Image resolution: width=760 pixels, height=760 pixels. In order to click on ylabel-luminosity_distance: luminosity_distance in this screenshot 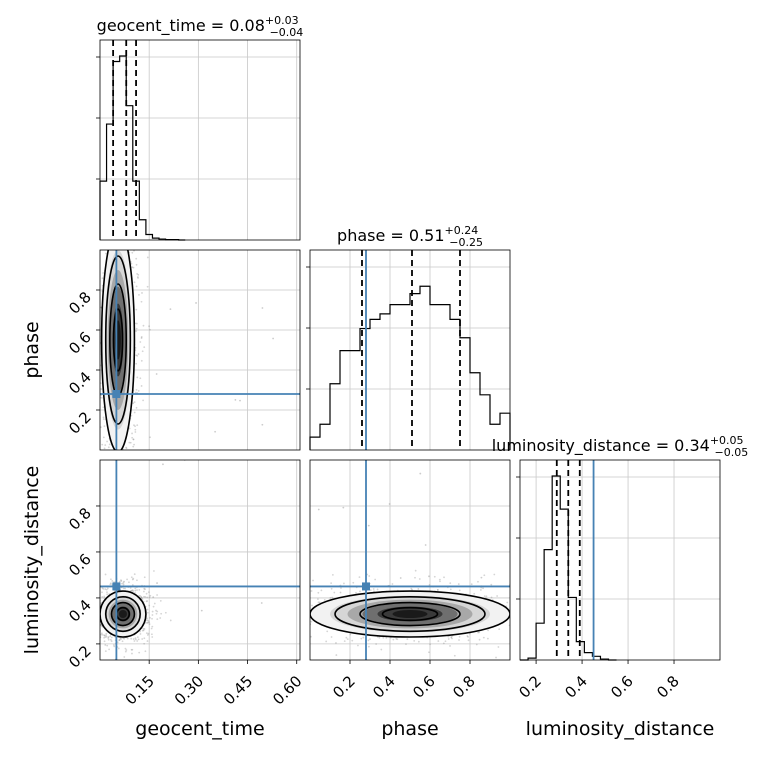, I will do `click(32, 560)`.